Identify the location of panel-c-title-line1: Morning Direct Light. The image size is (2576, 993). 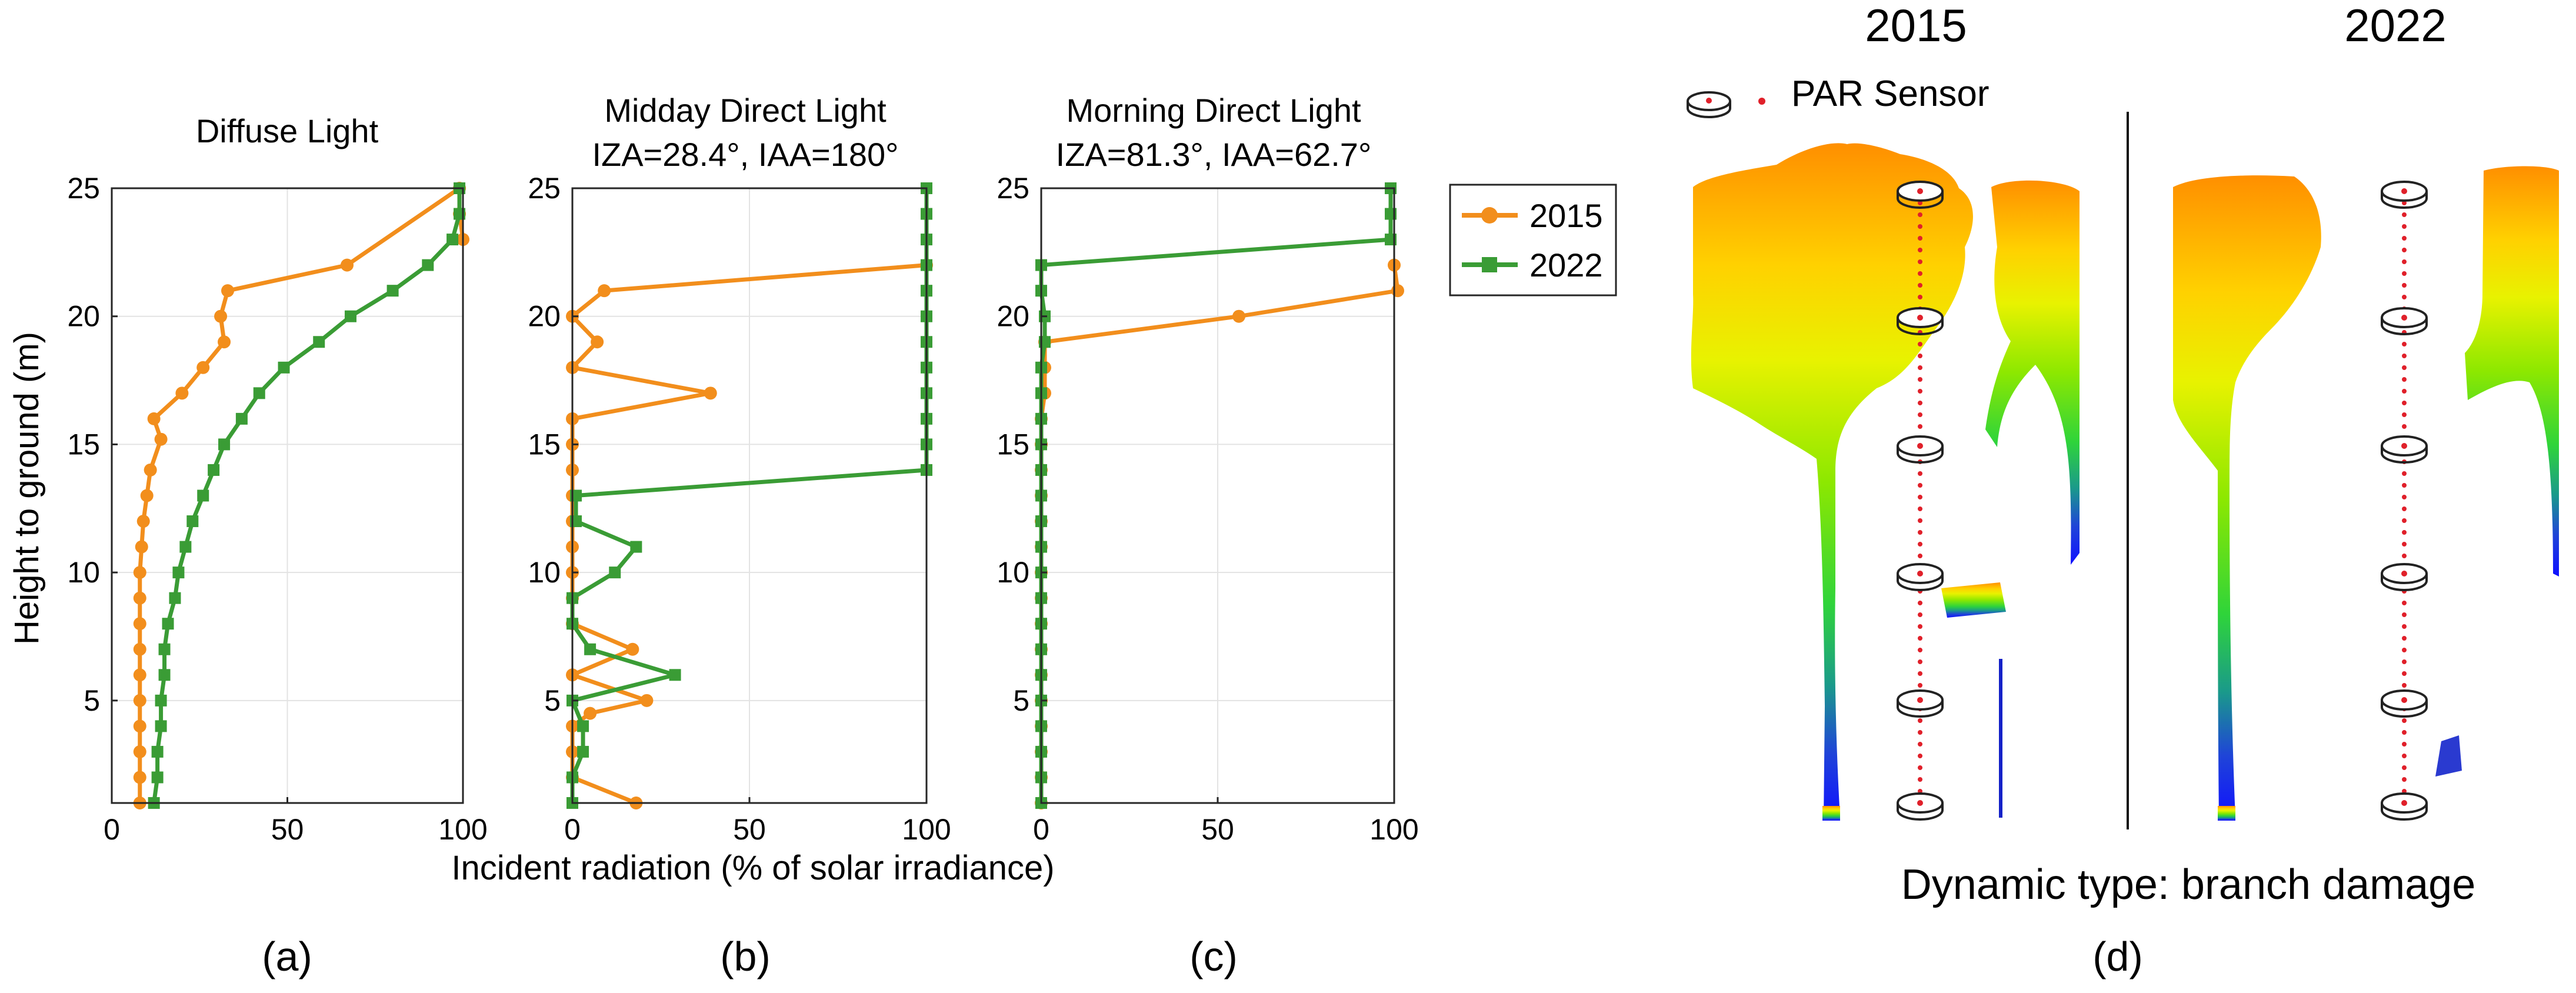
(1213, 110).